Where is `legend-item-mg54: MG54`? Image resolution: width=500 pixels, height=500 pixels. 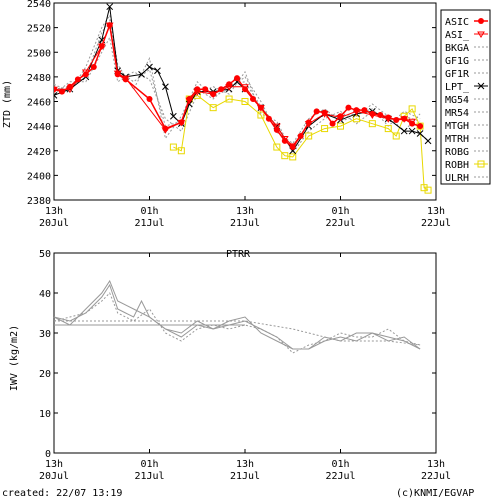
legend-item-mg54: MG54 is located at coordinates (457, 100).